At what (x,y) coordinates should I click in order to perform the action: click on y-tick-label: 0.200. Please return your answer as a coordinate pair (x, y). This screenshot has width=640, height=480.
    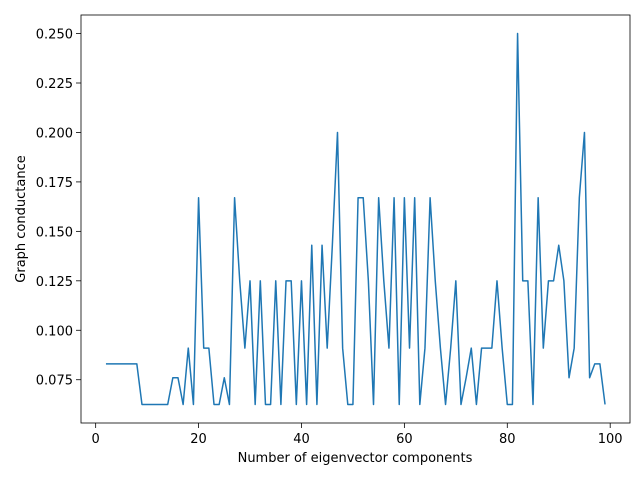
    Looking at the image, I should click on (54, 133).